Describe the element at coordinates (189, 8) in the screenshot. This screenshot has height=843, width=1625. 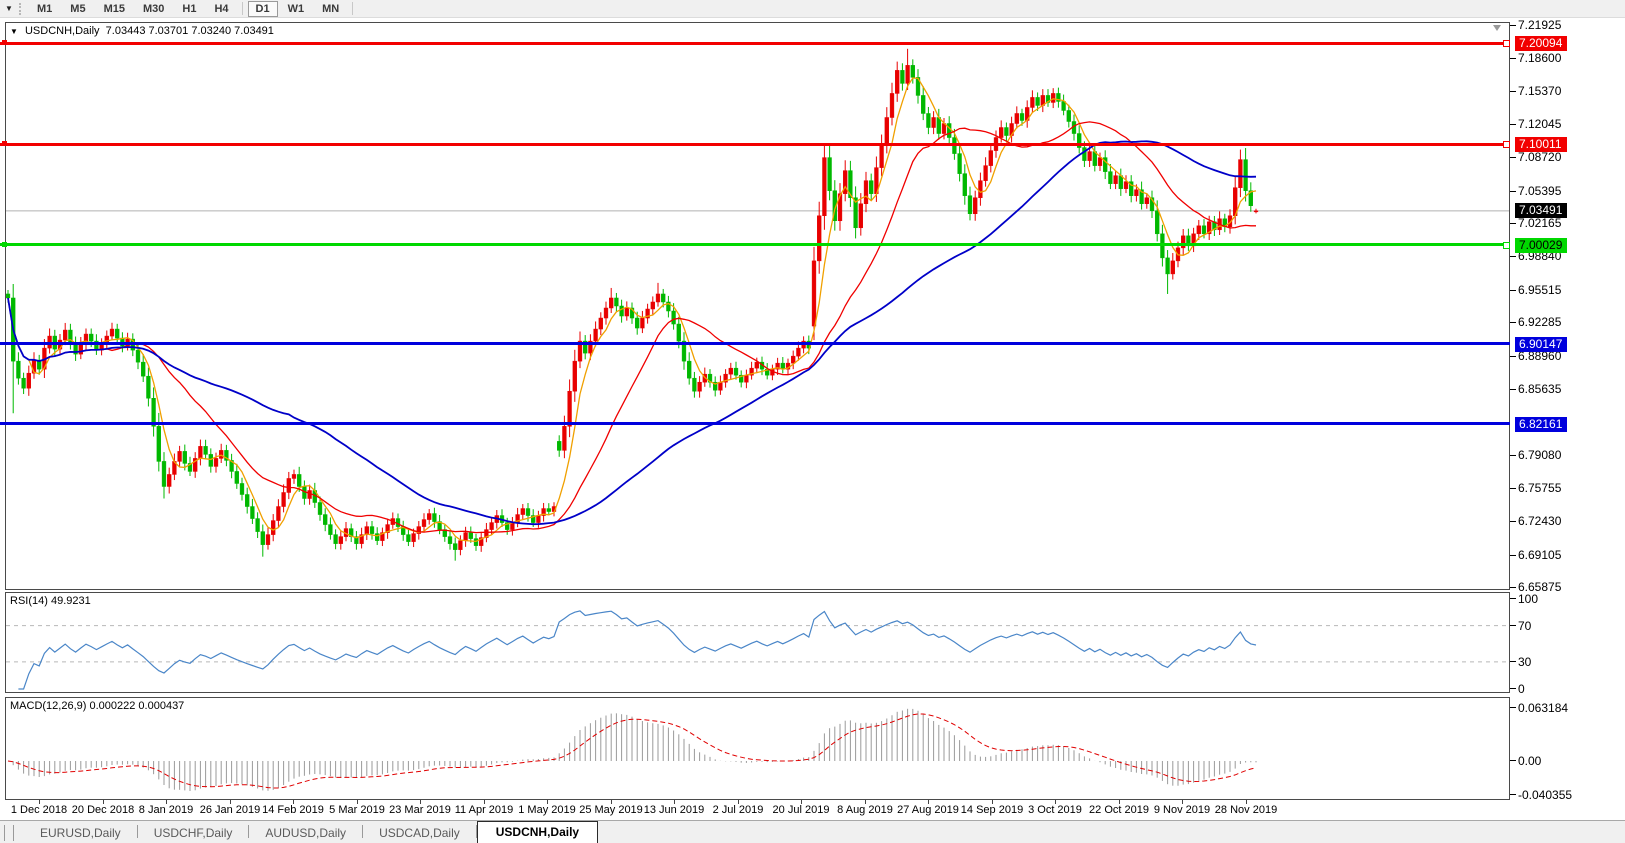
I see `timeframe-button-h1: H1` at that location.